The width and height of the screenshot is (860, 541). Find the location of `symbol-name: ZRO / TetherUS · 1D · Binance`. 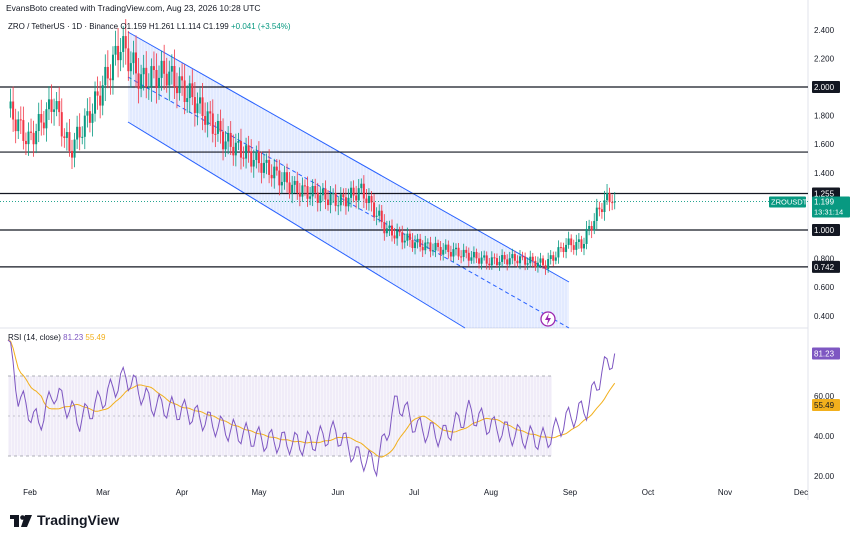

symbol-name: ZRO / TetherUS · 1D · Binance is located at coordinates (63, 26).